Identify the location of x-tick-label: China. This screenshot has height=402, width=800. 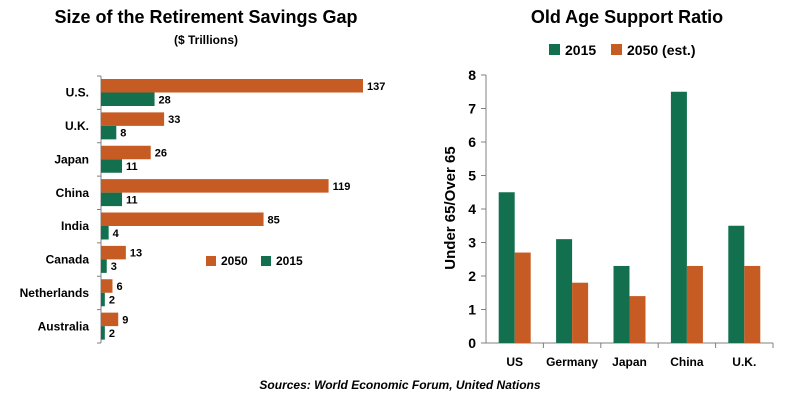
(687, 362).